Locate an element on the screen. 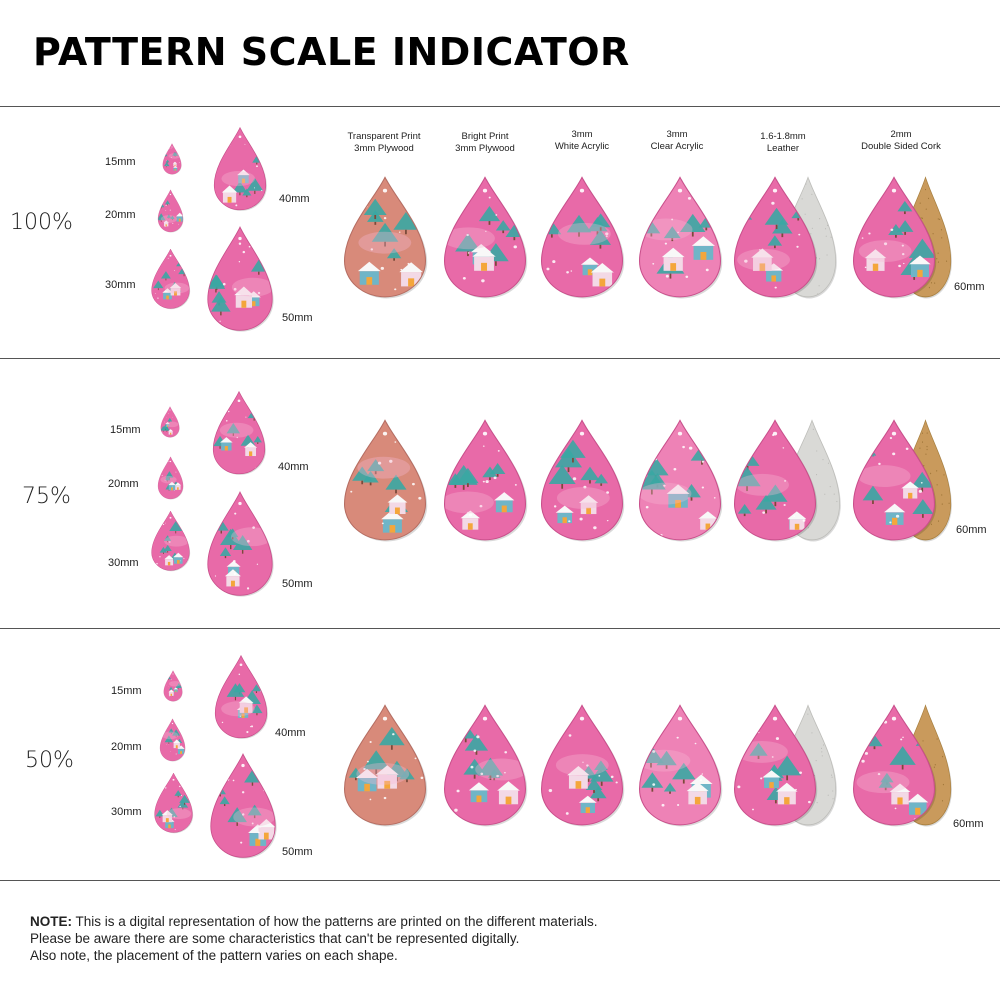 This screenshot has width=1000, height=1000. note-heading: NOTE: is located at coordinates (51, 921).